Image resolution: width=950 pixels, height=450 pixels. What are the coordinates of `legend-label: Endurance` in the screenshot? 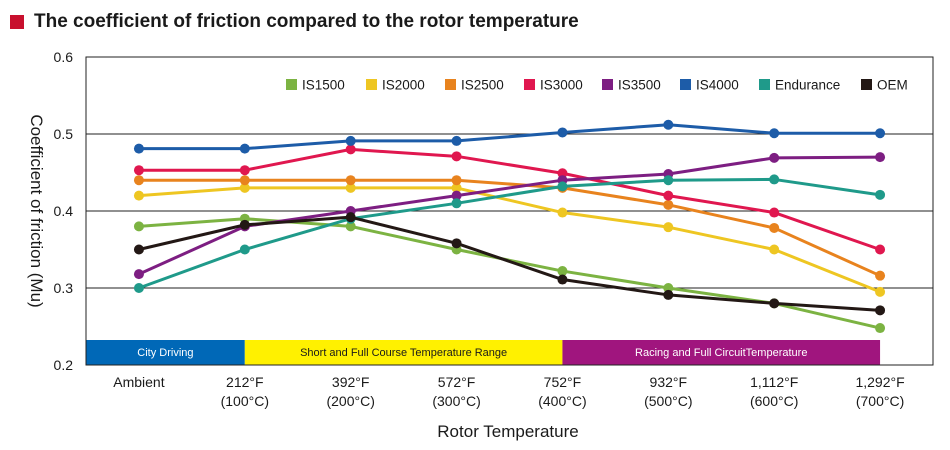 It's located at (807, 85).